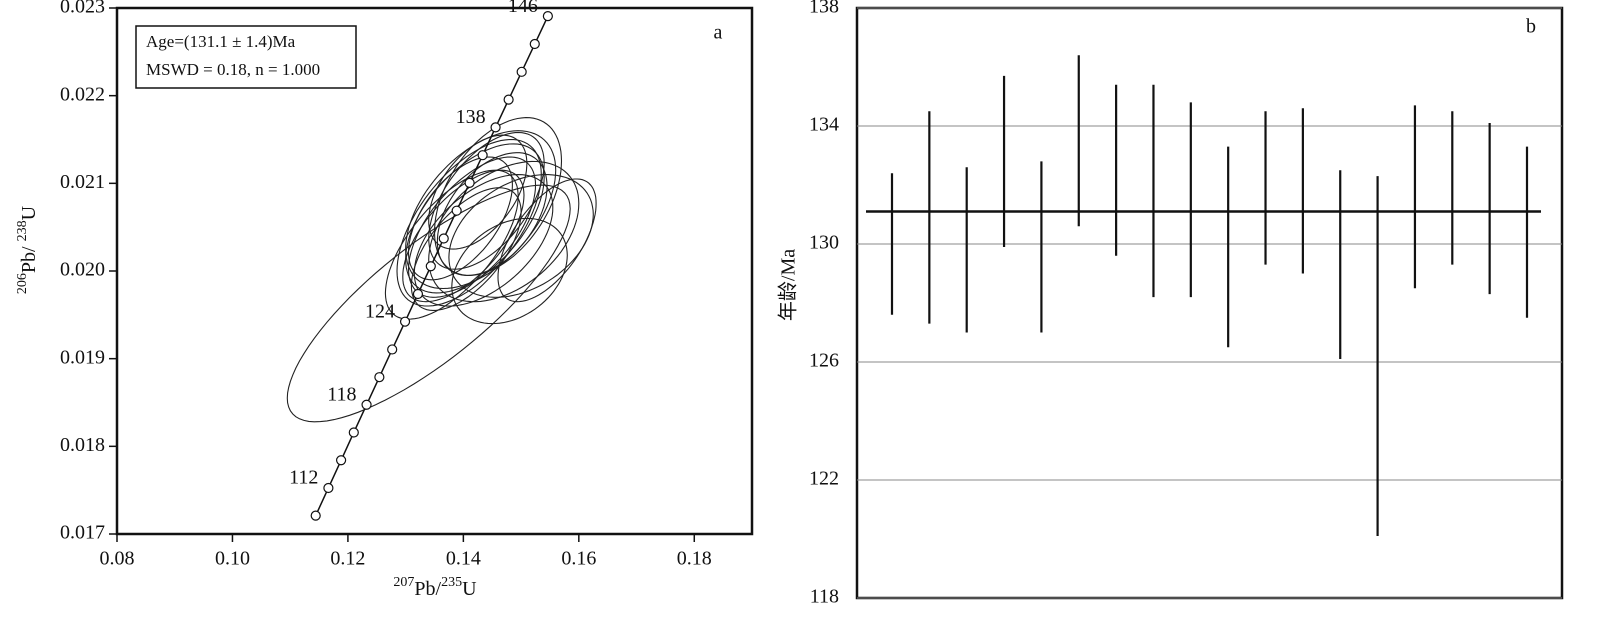 The image size is (1622, 622). I want to click on age-label: 146, so click(523, 8).